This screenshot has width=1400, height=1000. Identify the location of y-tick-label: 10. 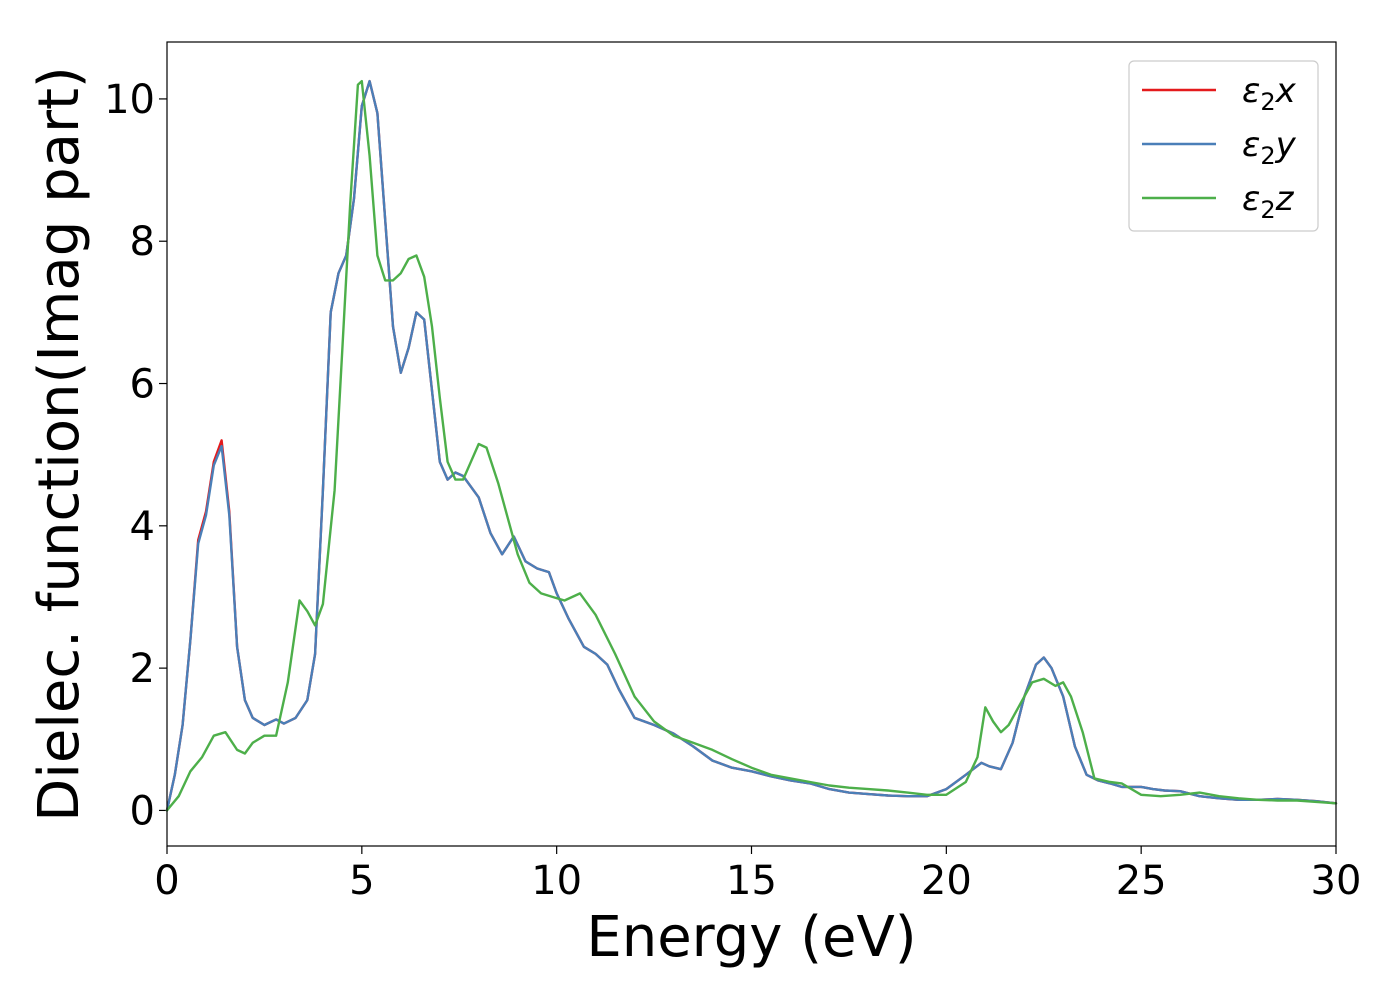
(129, 100).